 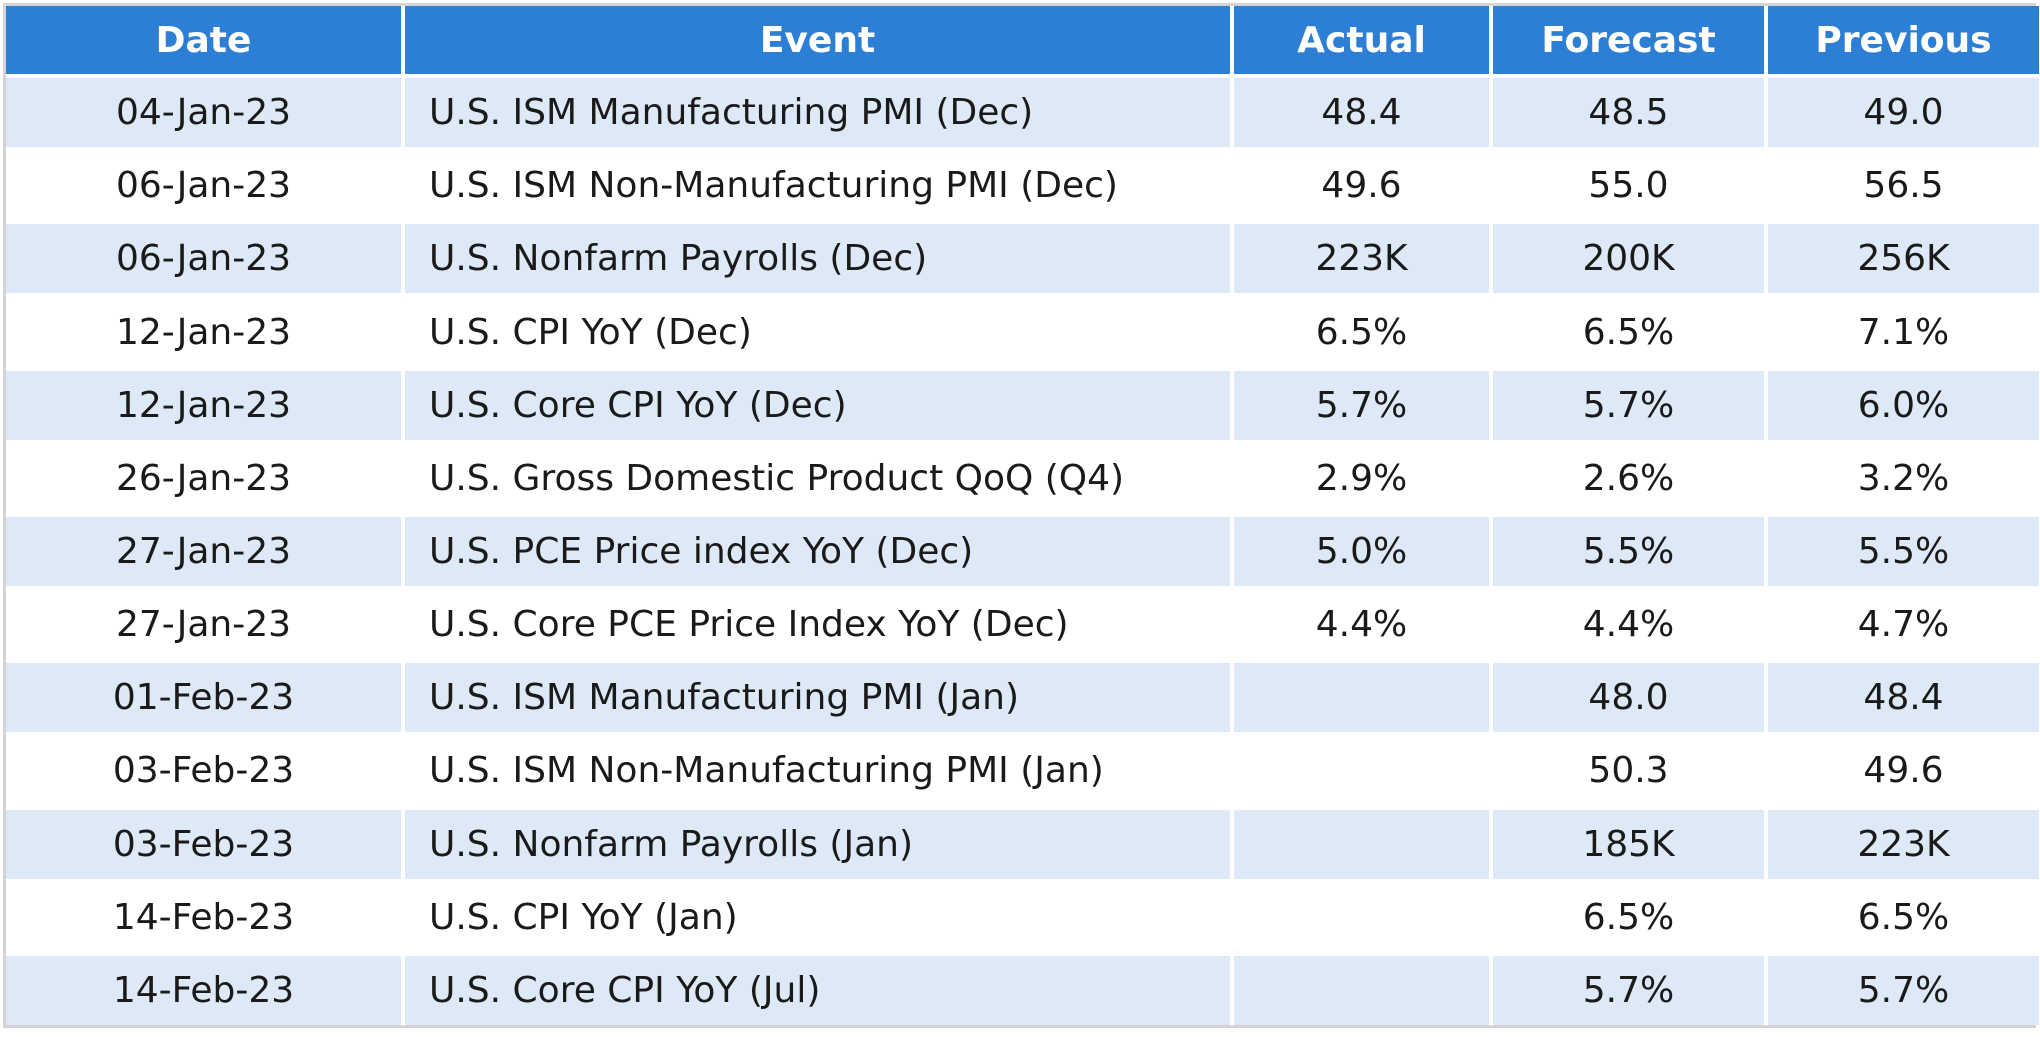 I want to click on actual-cell: 5.7%, so click(x=1362, y=406).